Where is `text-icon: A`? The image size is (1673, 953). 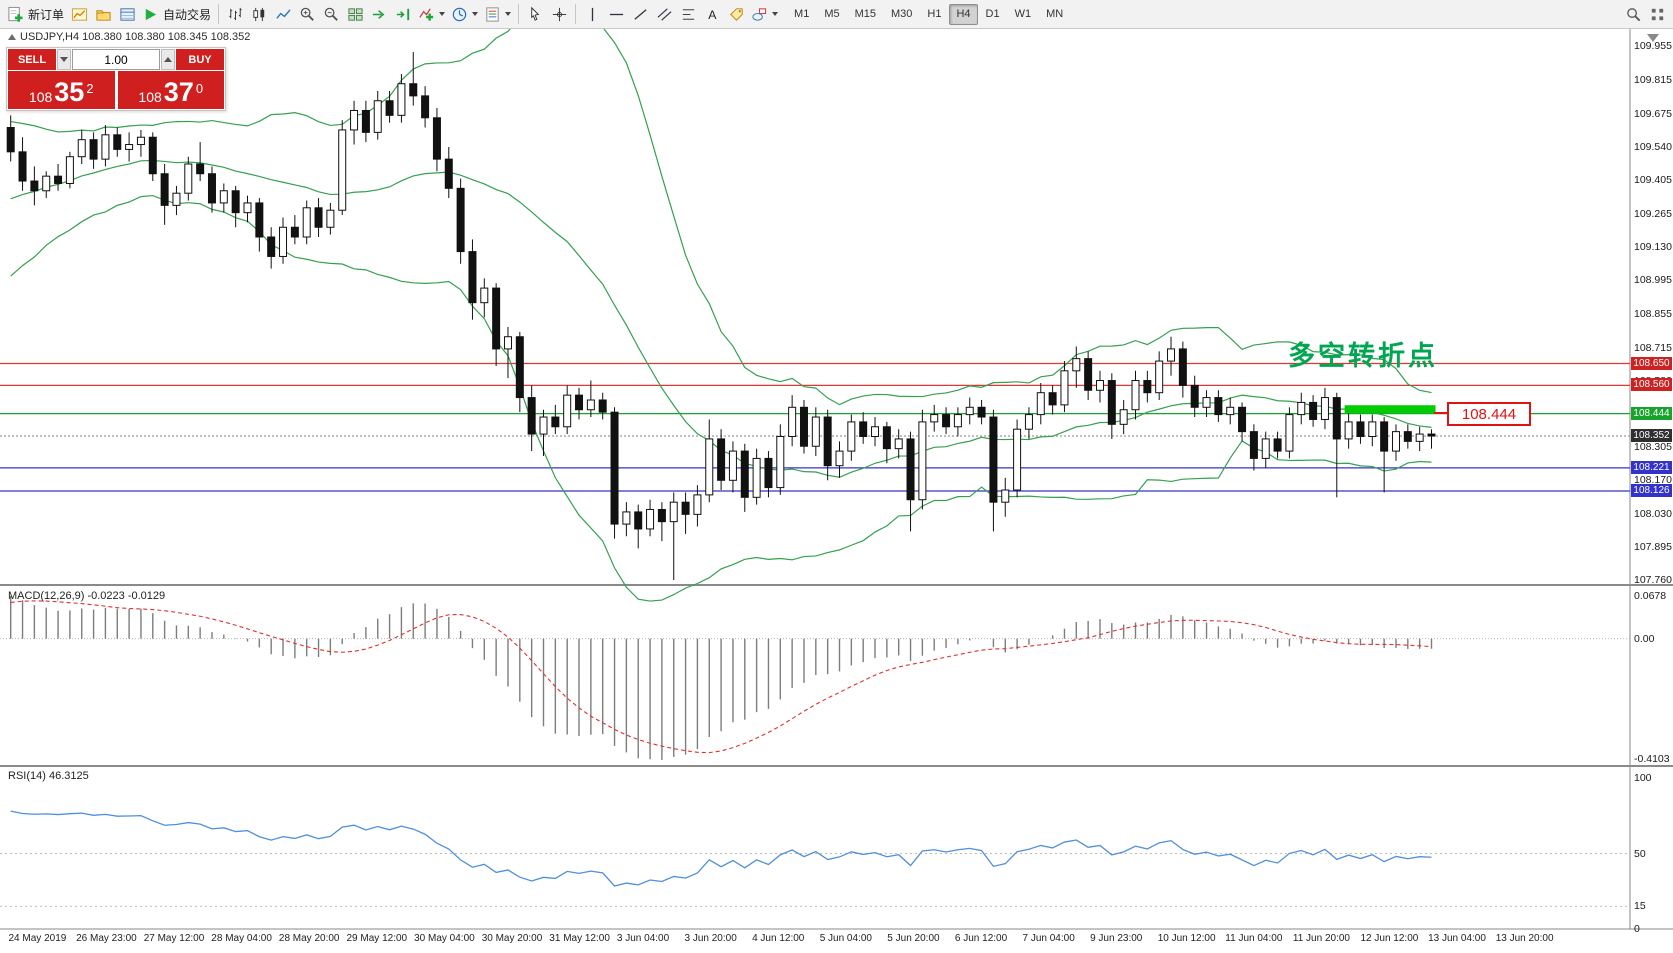 text-icon: A is located at coordinates (712, 14).